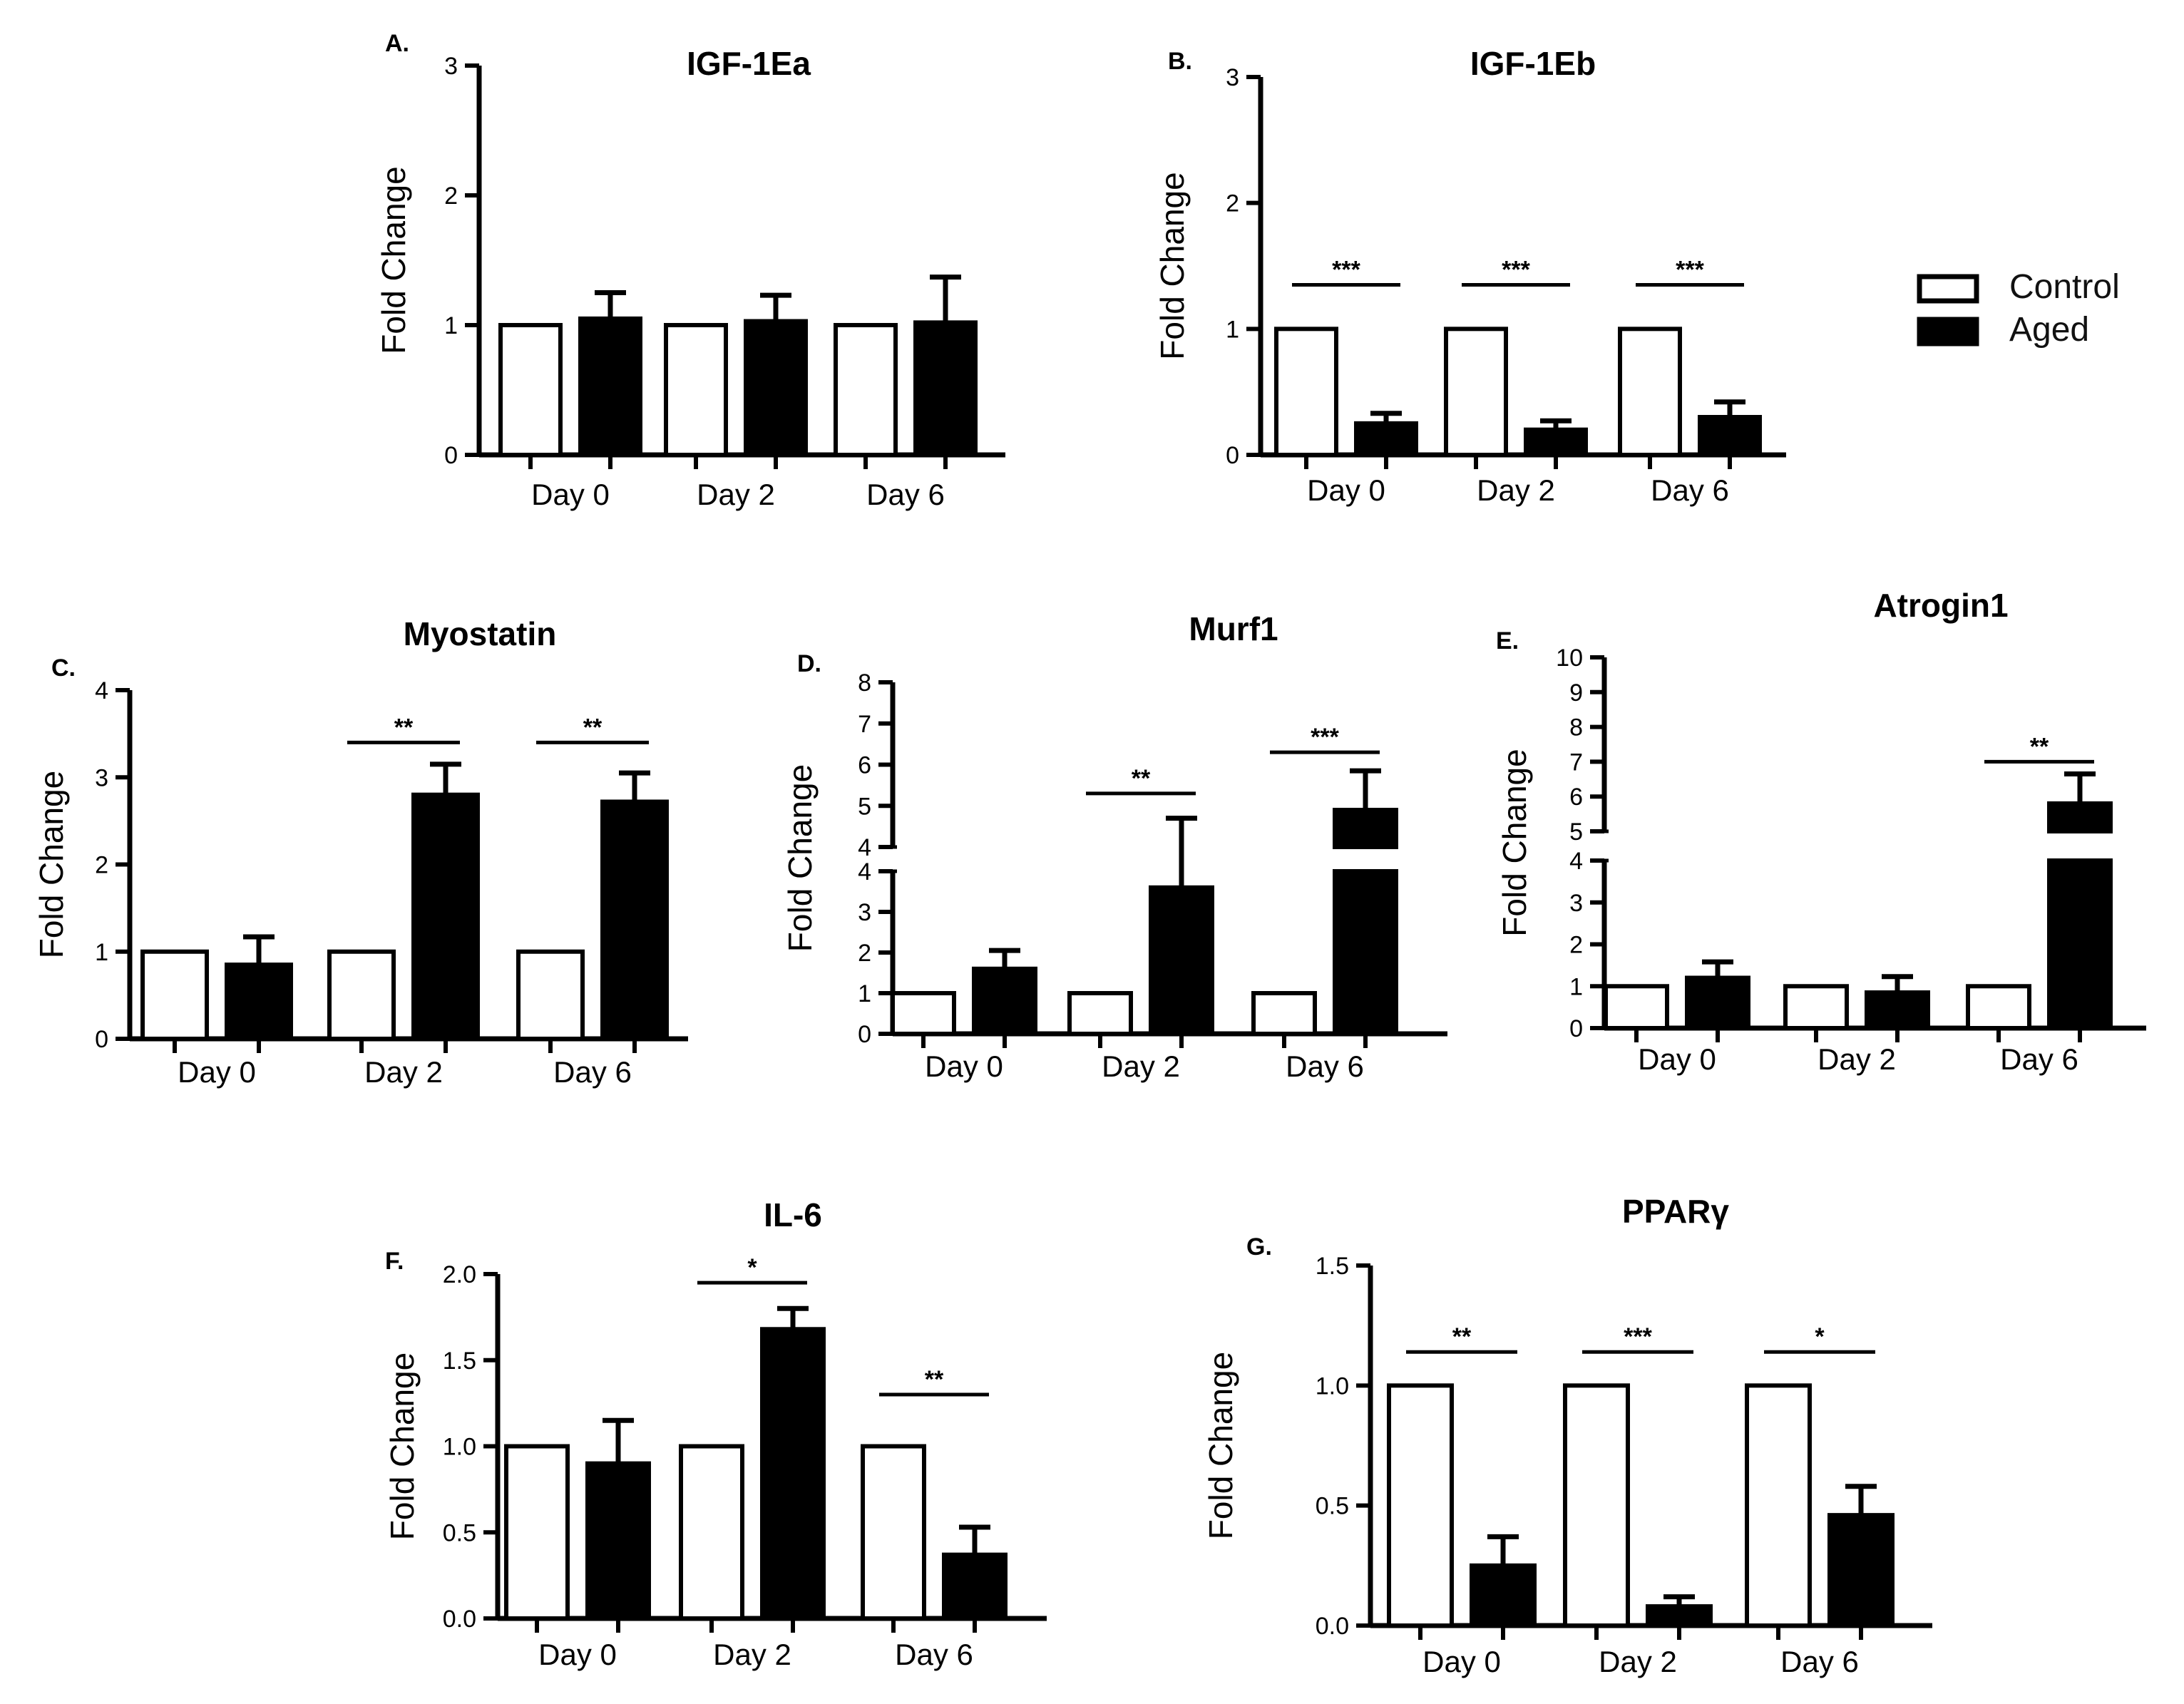  What do you see at coordinates (1675, 1211) in the screenshot?
I see `panel-title: PPARγ` at bounding box center [1675, 1211].